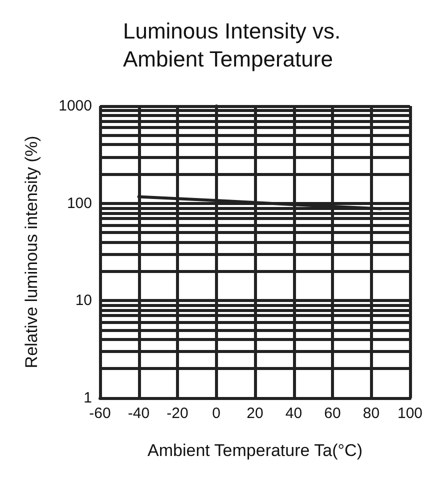  Describe the element at coordinates (88, 398) in the screenshot. I see `y-tick-label: 1` at that location.